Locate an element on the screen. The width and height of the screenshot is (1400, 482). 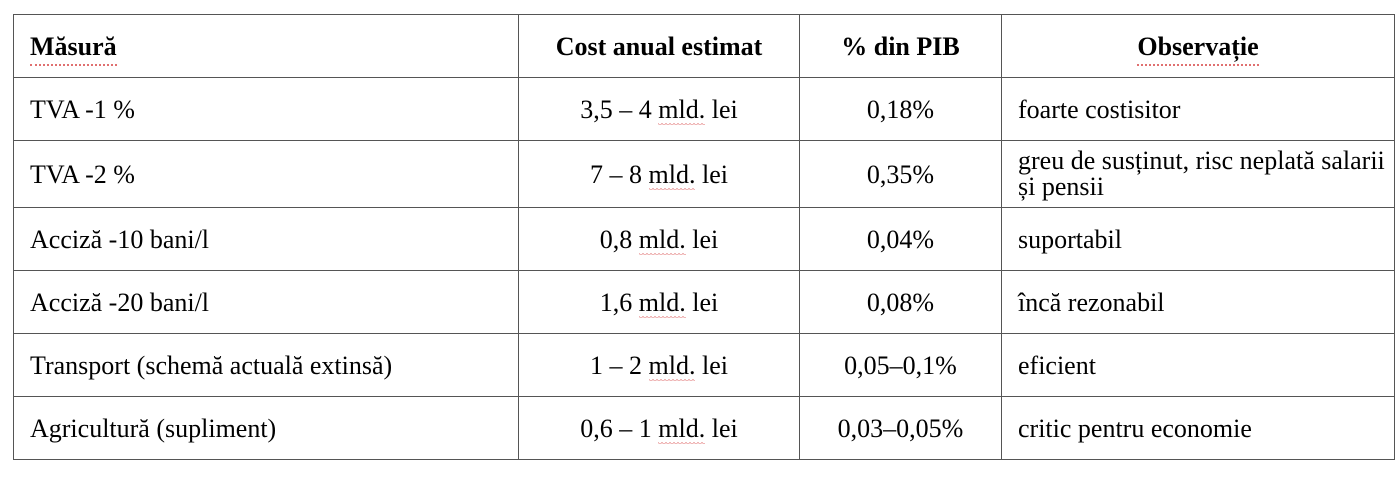
cell-measure: Transport (schemă actuală extinsă) is located at coordinates (266, 365).